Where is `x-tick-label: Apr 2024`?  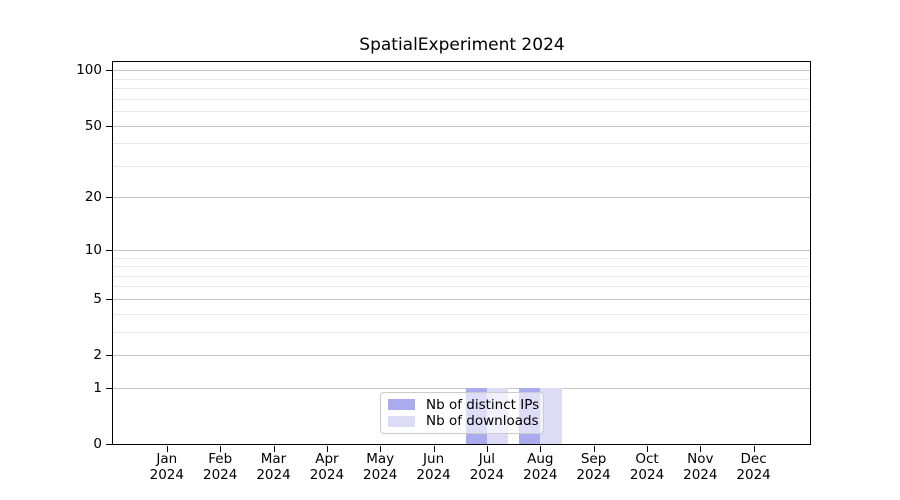 x-tick-label: Apr 2024 is located at coordinates (327, 467).